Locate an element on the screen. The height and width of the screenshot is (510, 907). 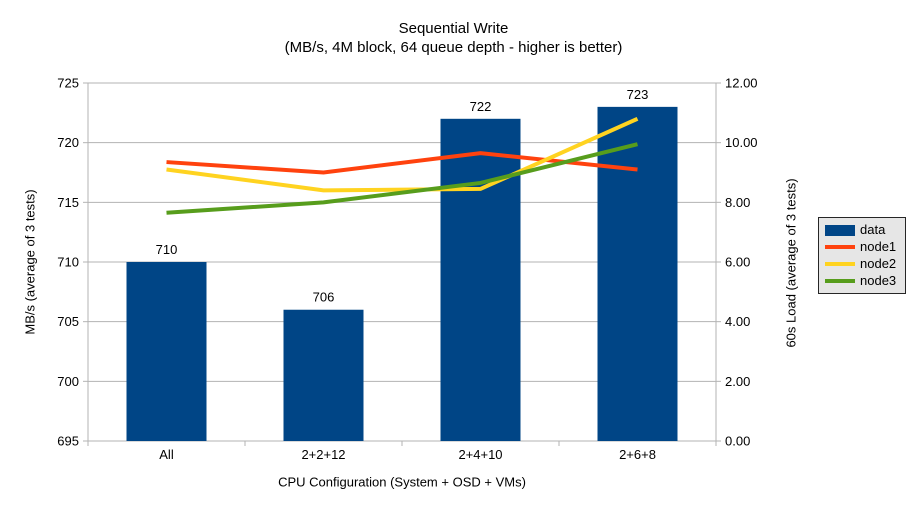
bar-2+2+12 is located at coordinates (323, 375).